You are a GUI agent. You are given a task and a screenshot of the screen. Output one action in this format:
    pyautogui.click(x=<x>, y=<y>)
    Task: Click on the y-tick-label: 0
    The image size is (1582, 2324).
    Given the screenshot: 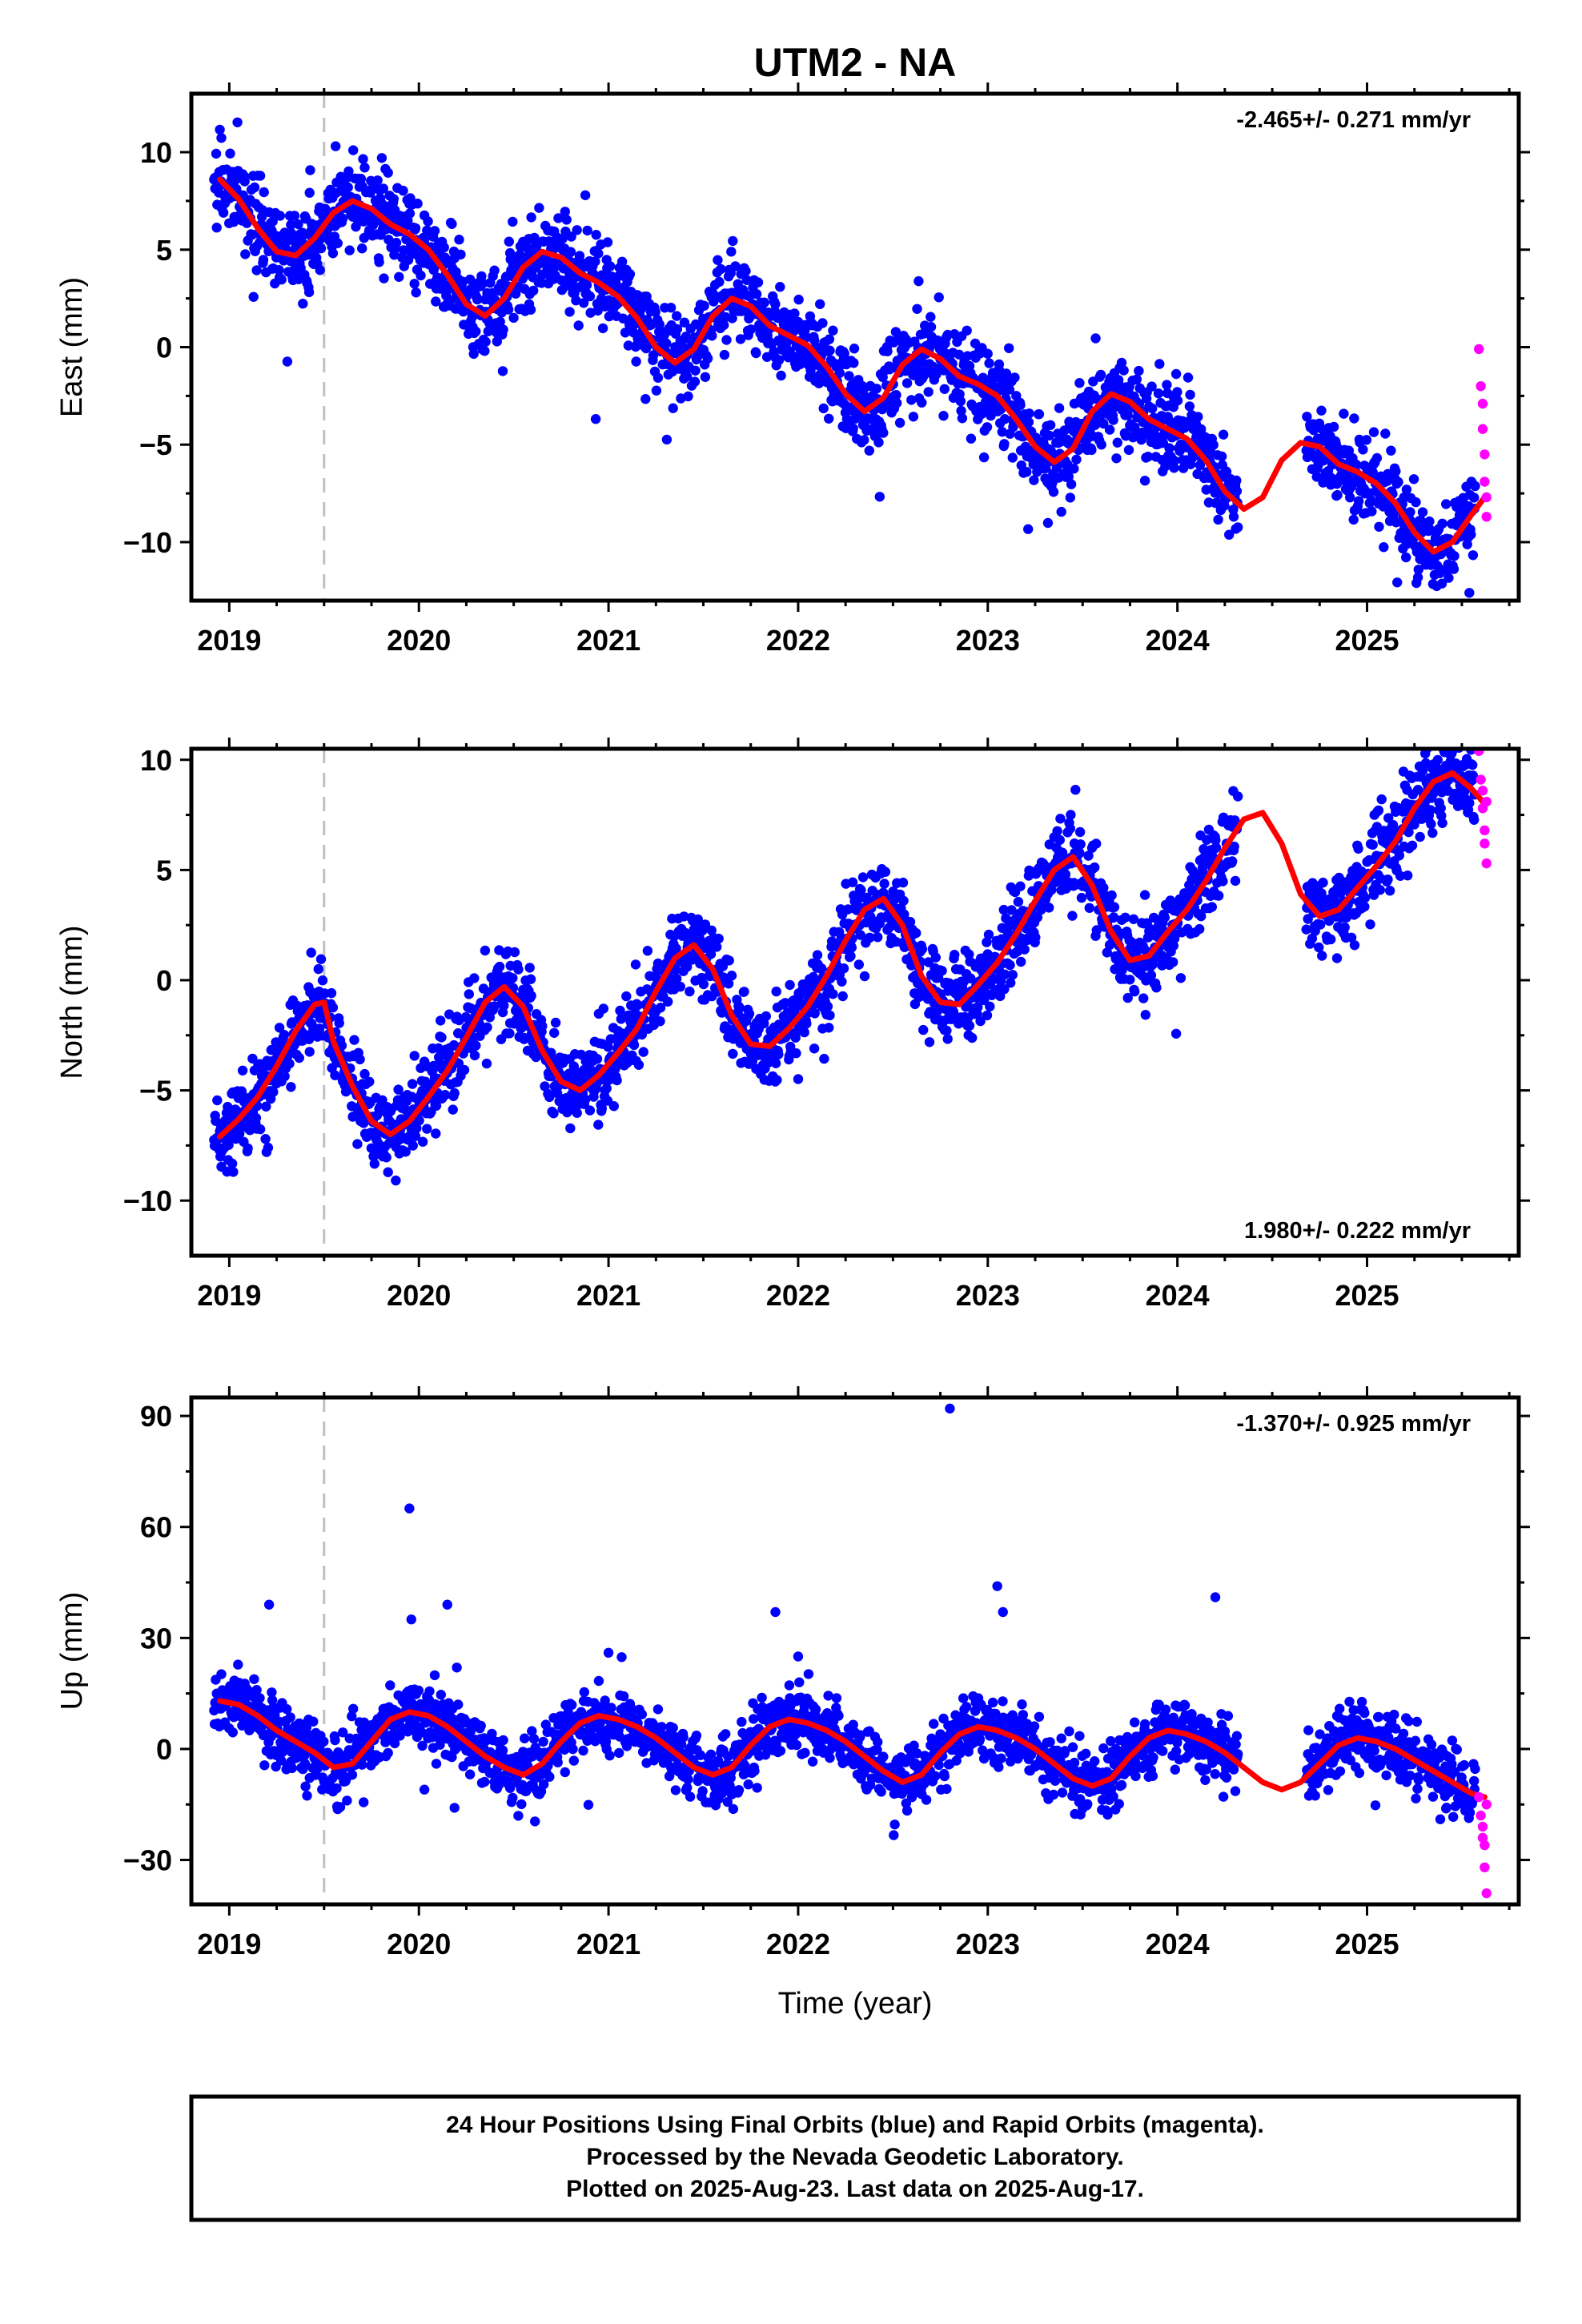 What is the action you would take?
    pyautogui.click(x=164, y=980)
    